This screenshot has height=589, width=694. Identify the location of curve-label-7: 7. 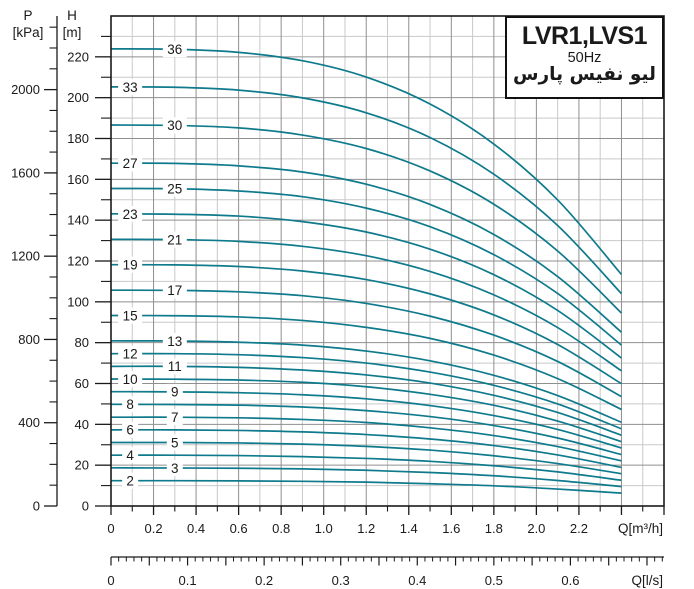
(175, 417).